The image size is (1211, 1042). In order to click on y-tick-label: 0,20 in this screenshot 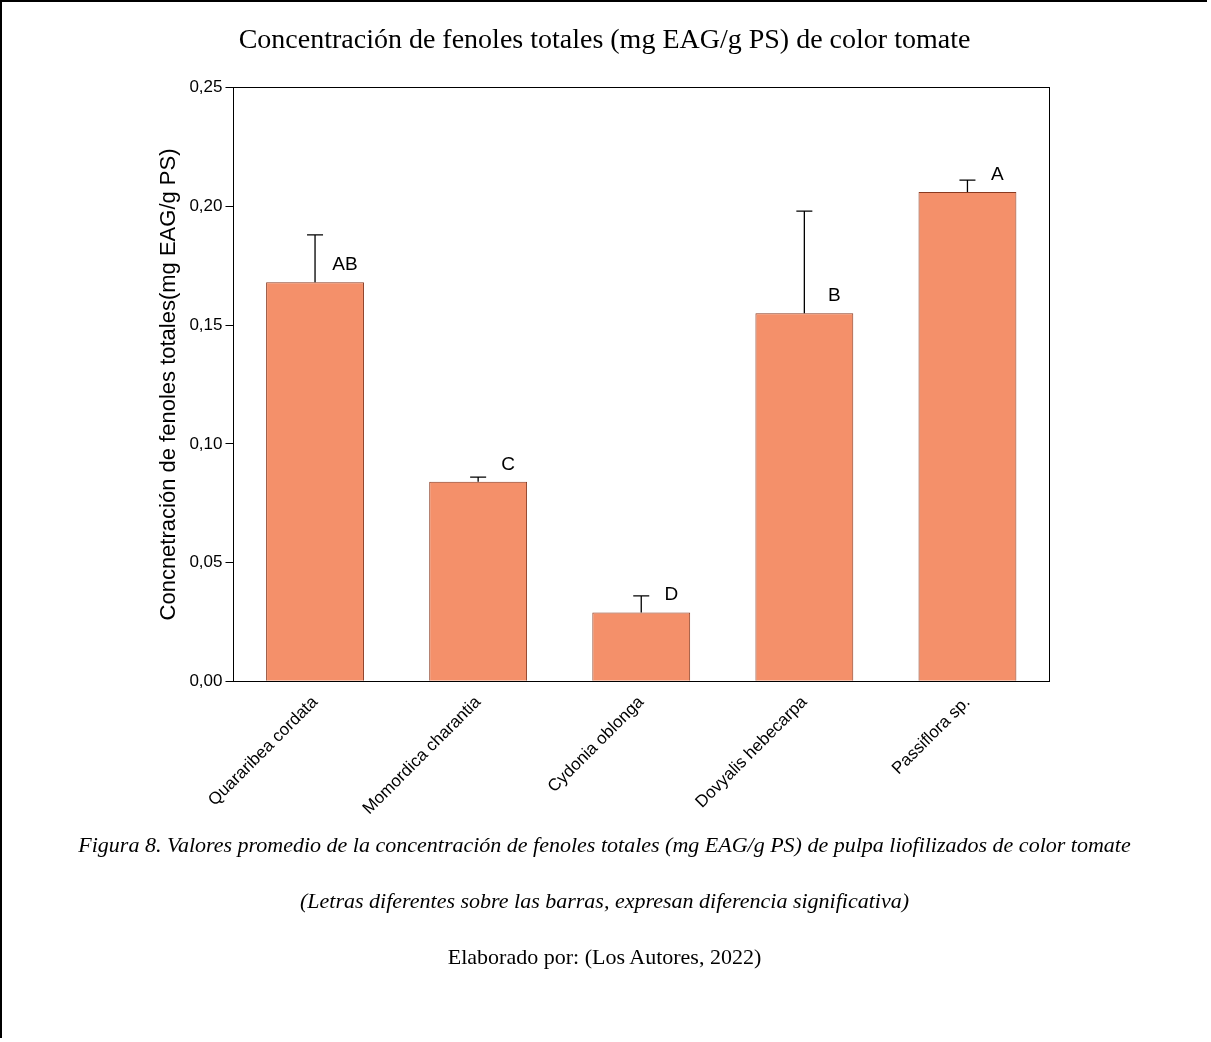, I will do `click(206, 206)`.